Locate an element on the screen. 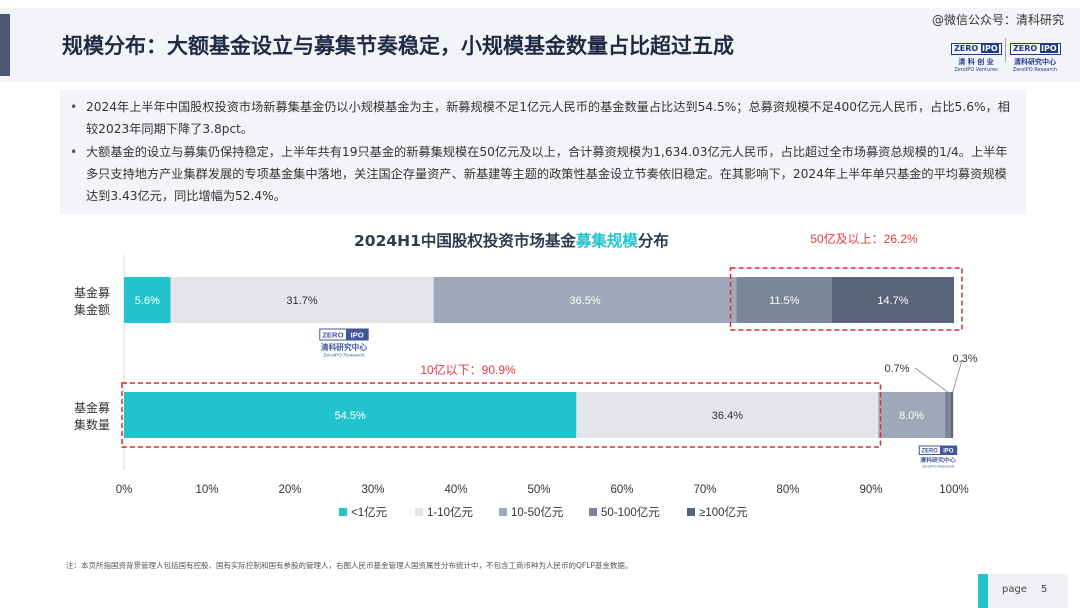  data-label: 0.3% is located at coordinates (964, 359).